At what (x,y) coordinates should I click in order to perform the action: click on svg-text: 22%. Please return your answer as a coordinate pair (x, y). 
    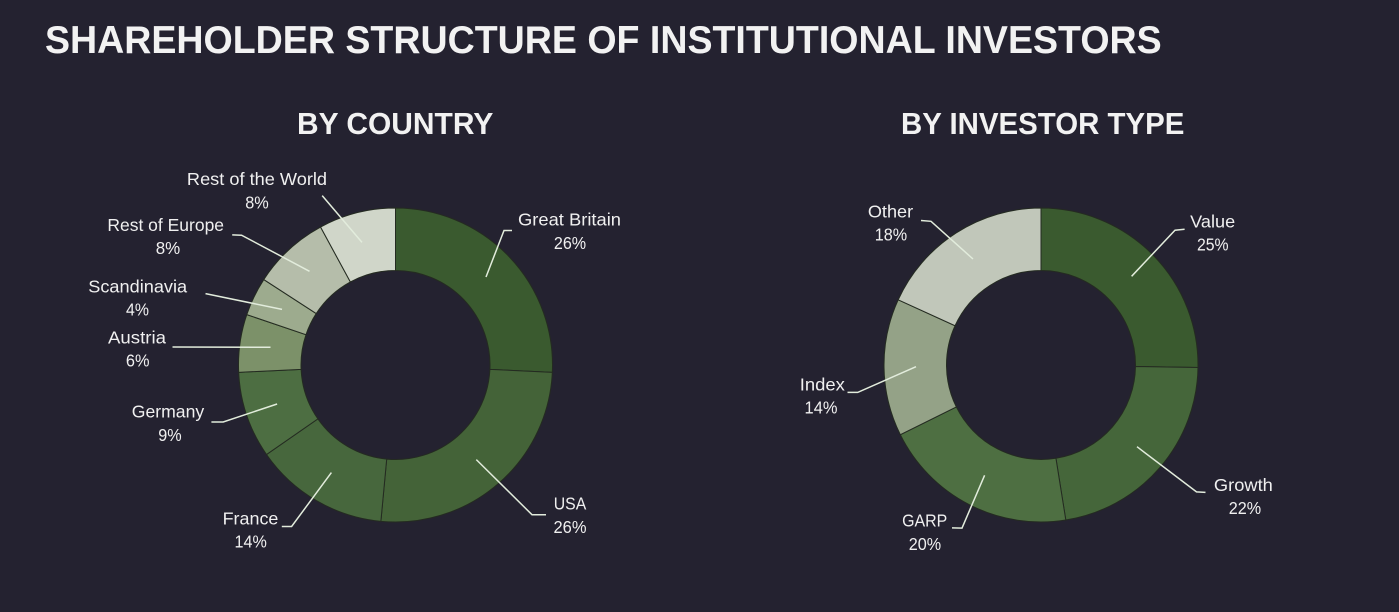
    Looking at the image, I should click on (1245, 508).